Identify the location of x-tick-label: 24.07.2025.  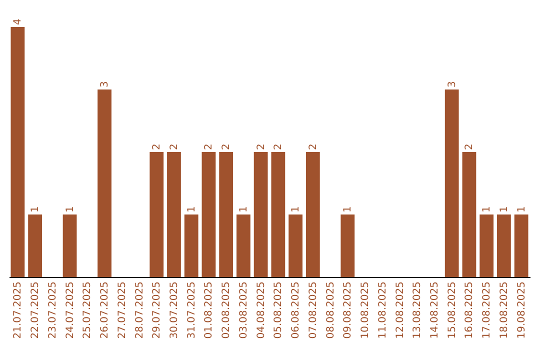
(70, 310).